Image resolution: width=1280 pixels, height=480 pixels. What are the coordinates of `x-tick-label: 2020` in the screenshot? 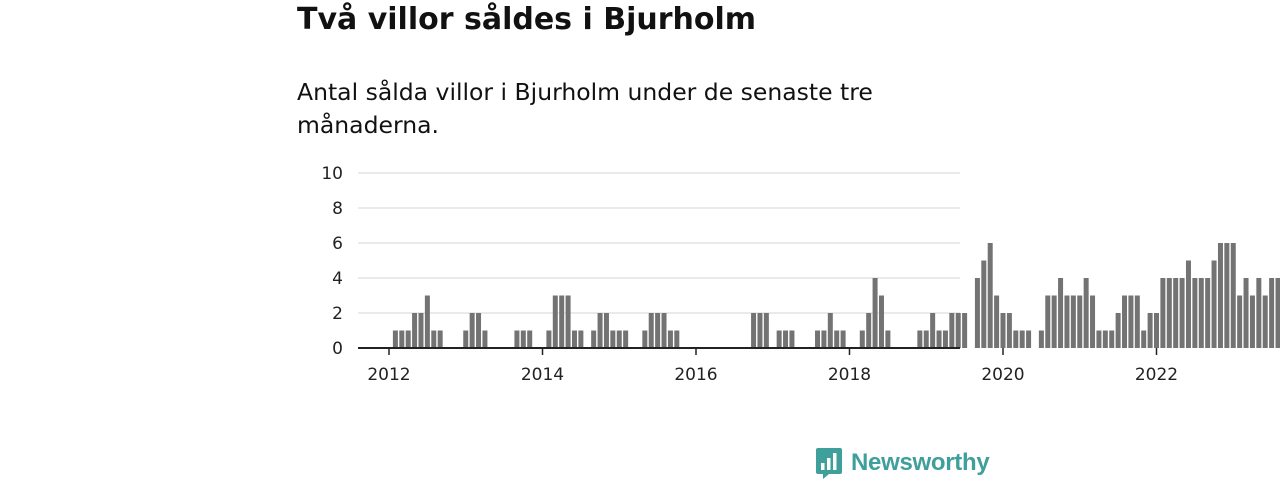 It's located at (1002, 375).